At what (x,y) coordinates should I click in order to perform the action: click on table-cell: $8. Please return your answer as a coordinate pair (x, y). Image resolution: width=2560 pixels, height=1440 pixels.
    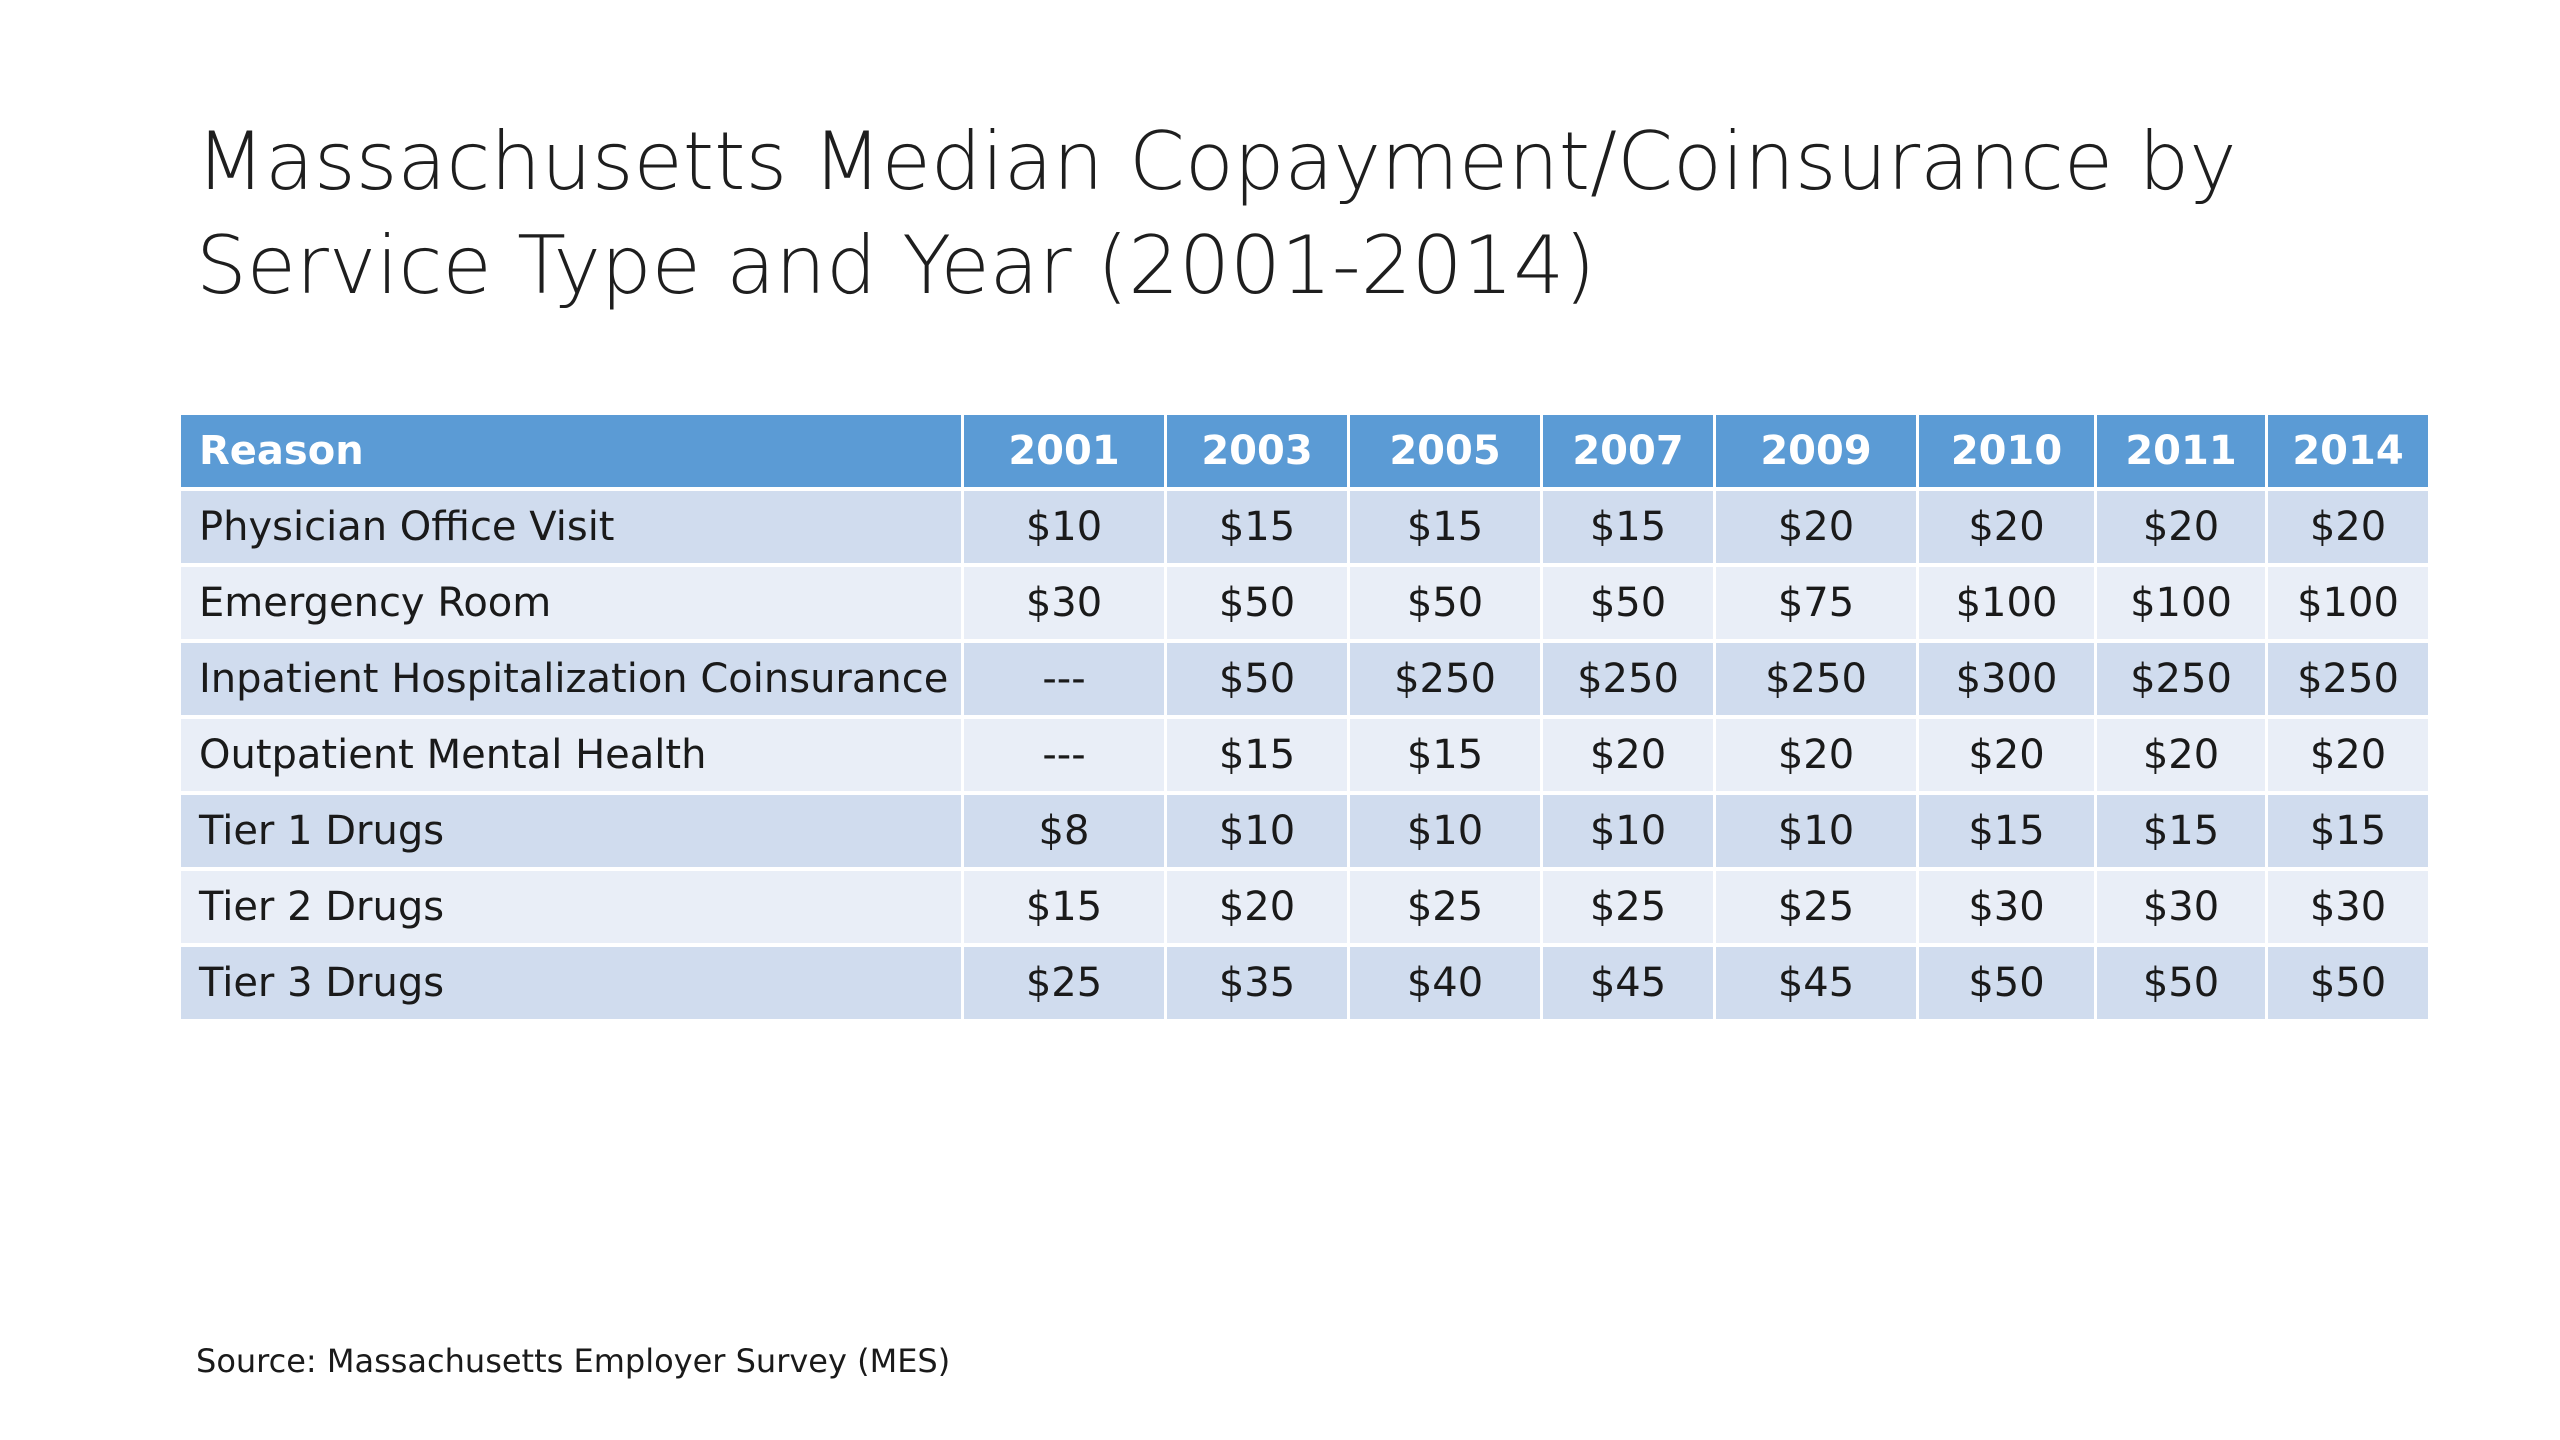
    Looking at the image, I should click on (1064, 831).